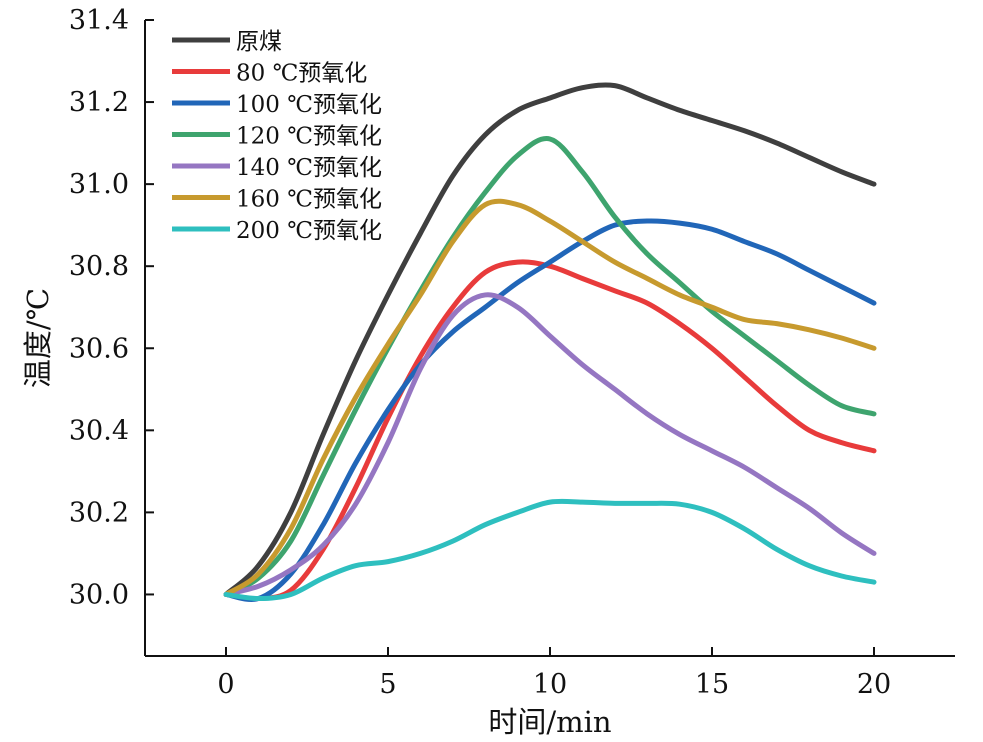 Image resolution: width=983 pixels, height=742 pixels. I want to click on legend-item: 120 ℃预氧化, so click(277, 137).